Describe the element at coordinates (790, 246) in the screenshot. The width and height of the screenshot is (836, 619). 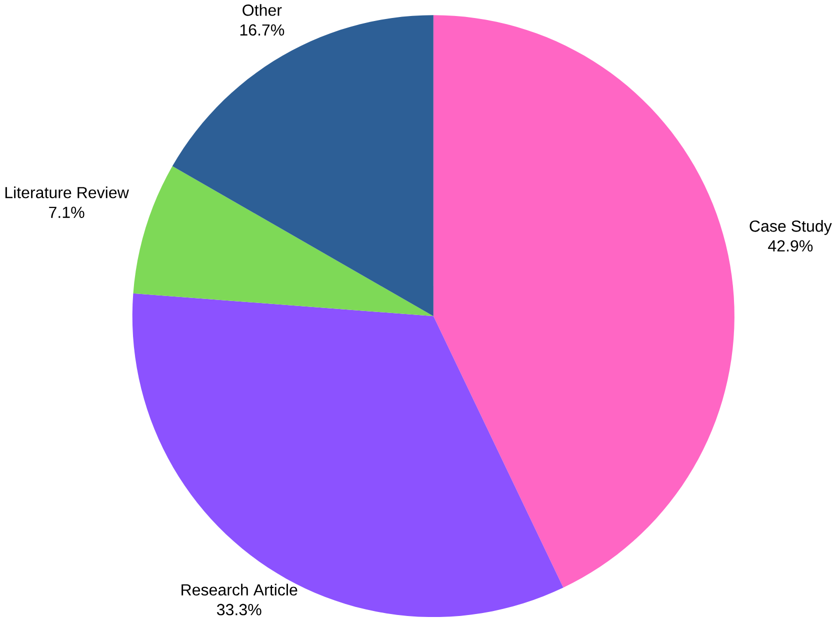
I see `data-label: 42.9%` at that location.